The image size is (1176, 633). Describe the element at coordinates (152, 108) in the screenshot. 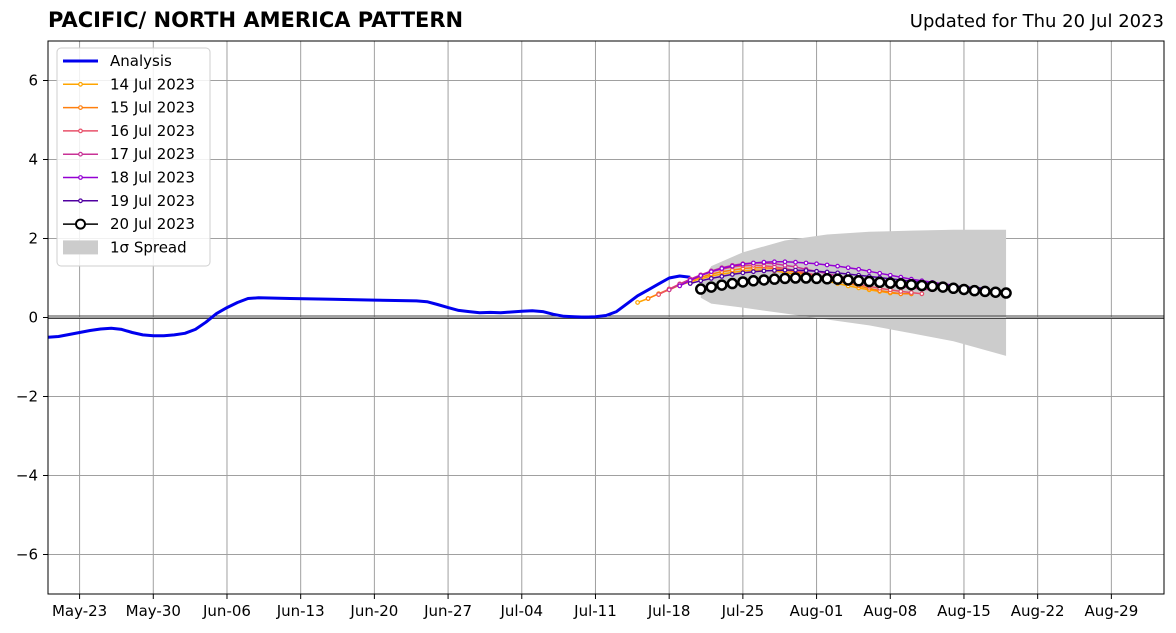

I see `legend-label: 15 Jul 2023` at that location.